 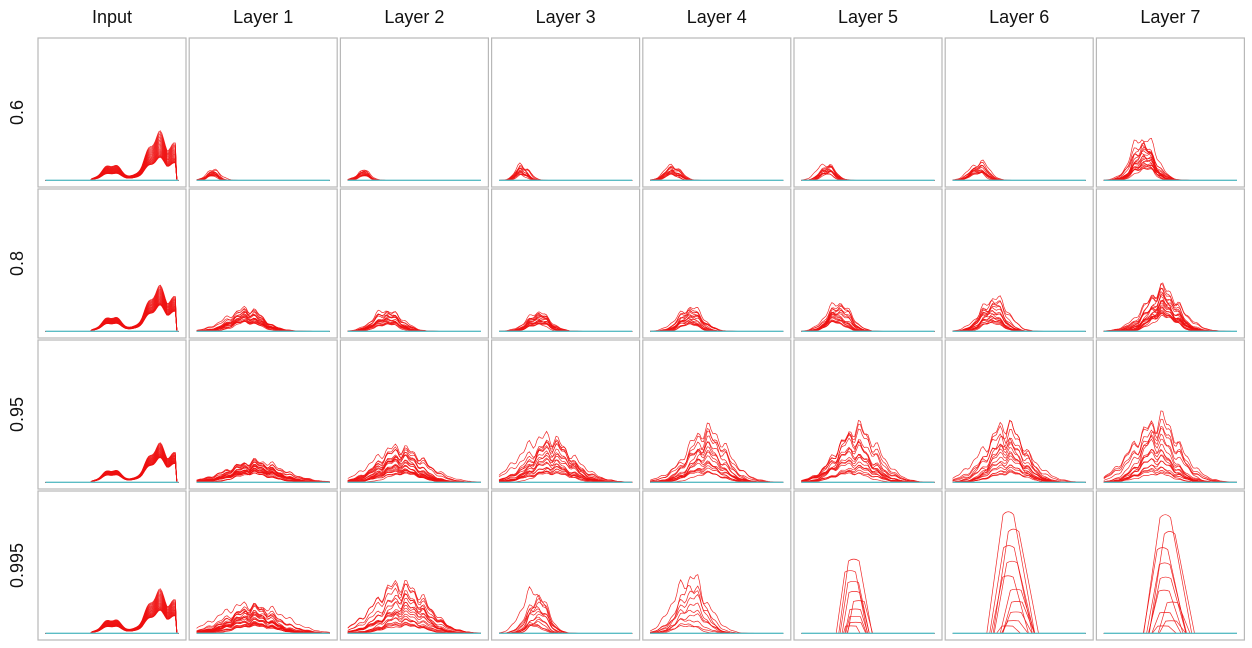 What do you see at coordinates (17, 565) in the screenshot?
I see `row-label: 0.995` at bounding box center [17, 565].